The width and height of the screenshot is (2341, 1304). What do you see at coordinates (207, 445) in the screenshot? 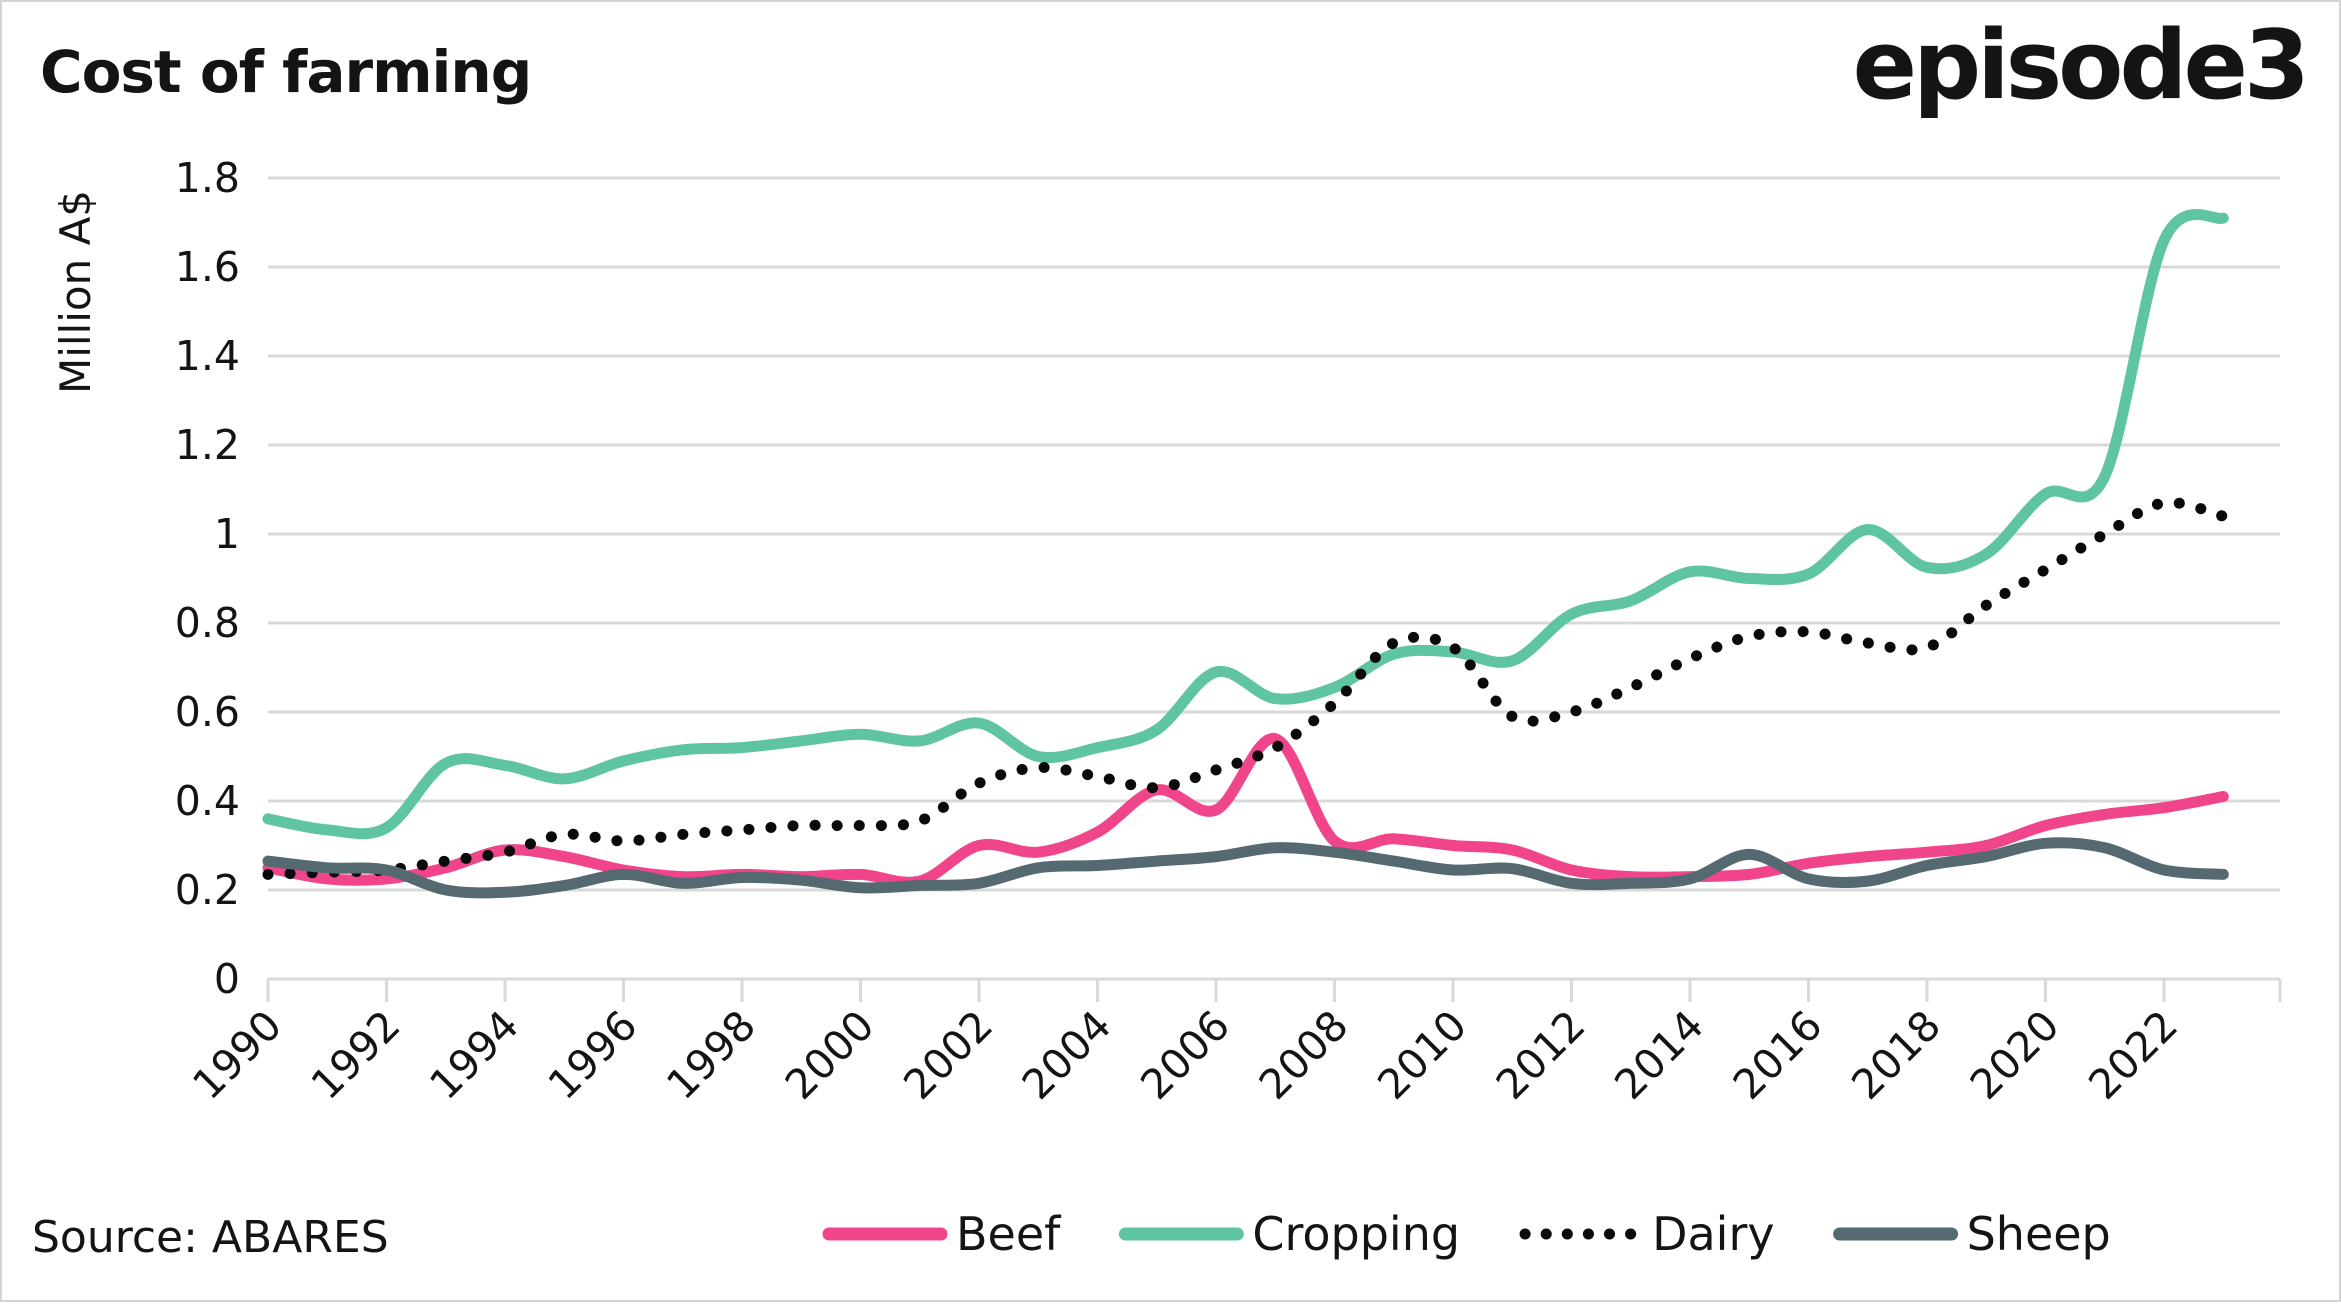
I see `y-tick-label: 1.2` at bounding box center [207, 445].